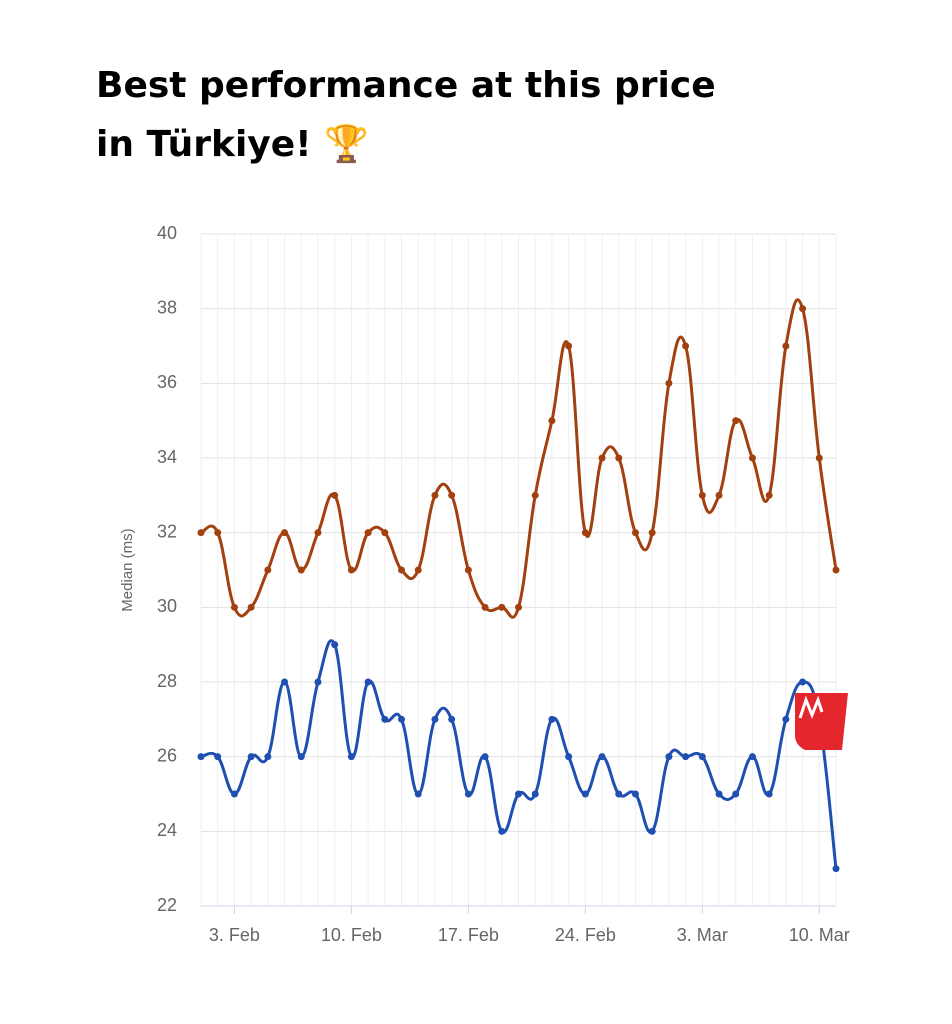 Image resolution: width=952 pixels, height=1024 pixels. I want to click on y-tick-label: 24, so click(167, 830).